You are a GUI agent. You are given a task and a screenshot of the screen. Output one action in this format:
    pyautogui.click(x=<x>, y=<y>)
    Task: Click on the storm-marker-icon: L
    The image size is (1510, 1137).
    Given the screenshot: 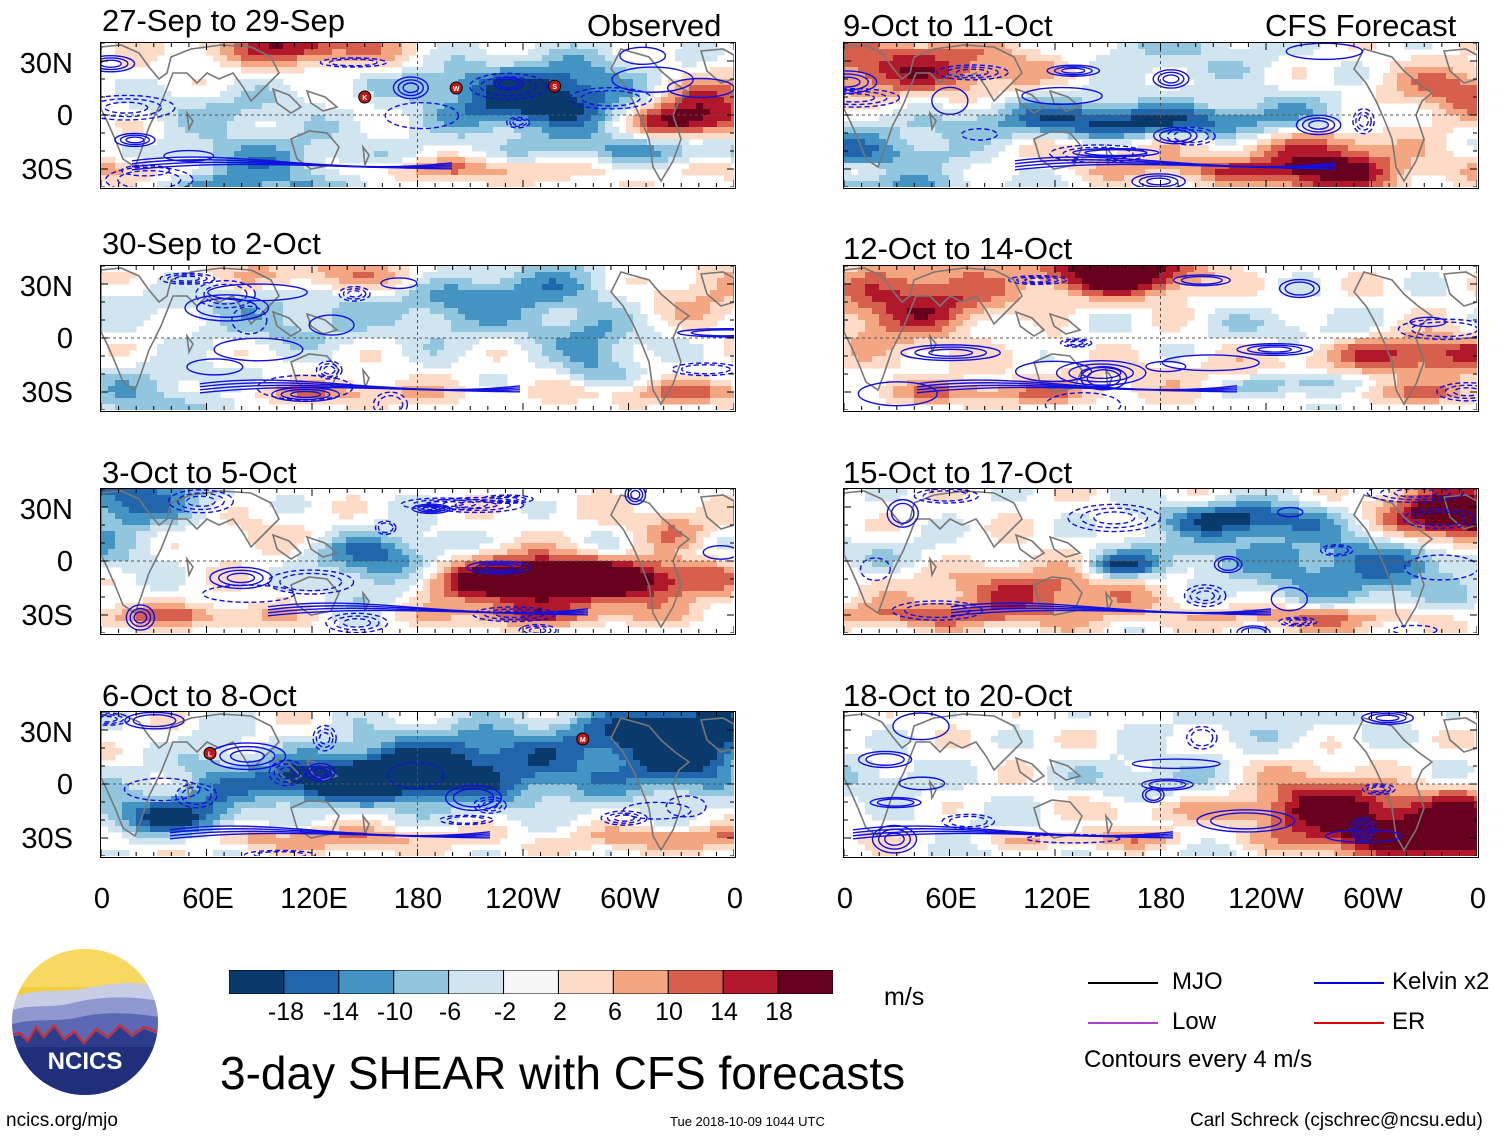 What is the action you would take?
    pyautogui.click(x=210, y=753)
    